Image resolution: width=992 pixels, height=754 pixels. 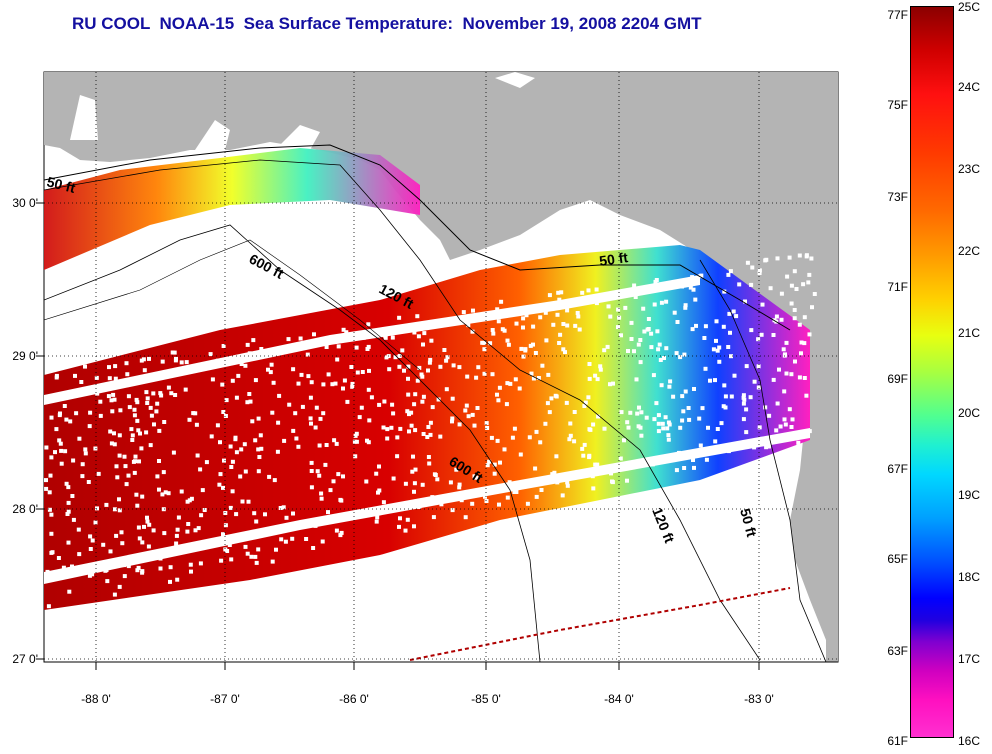 I want to click on colorbar-c-label: 18C, so click(x=969, y=577).